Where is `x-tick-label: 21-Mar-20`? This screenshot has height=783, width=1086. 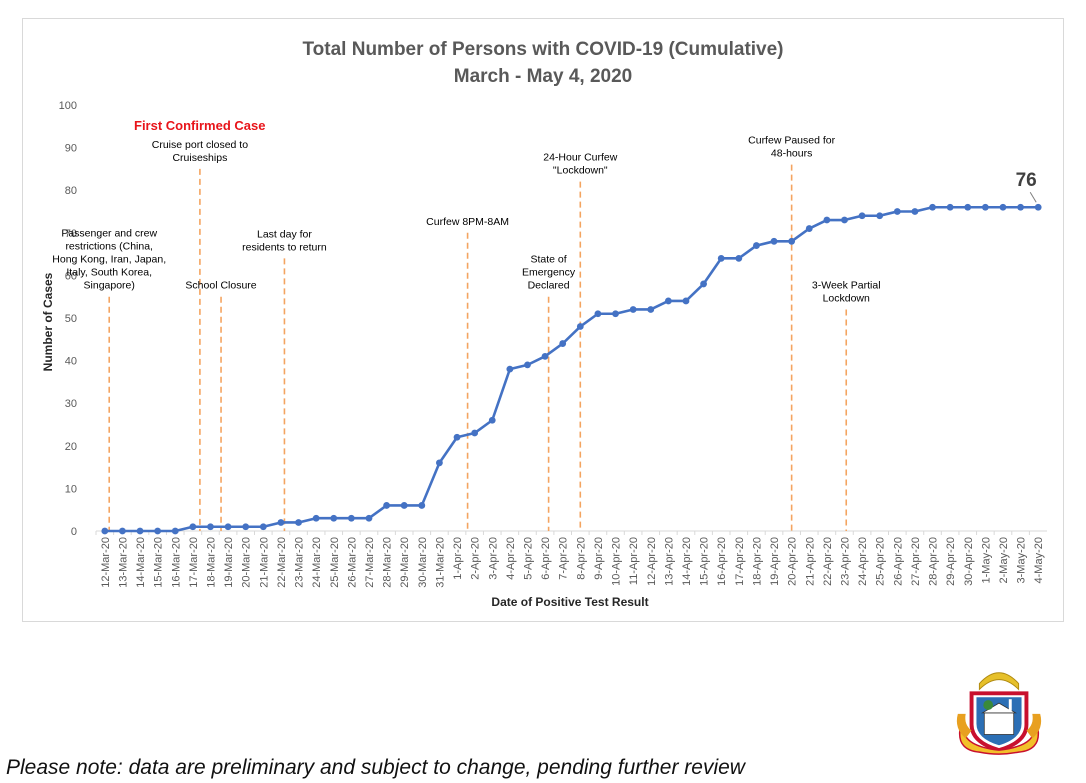
x-tick-label: 21-Mar-20 is located at coordinates (264, 562).